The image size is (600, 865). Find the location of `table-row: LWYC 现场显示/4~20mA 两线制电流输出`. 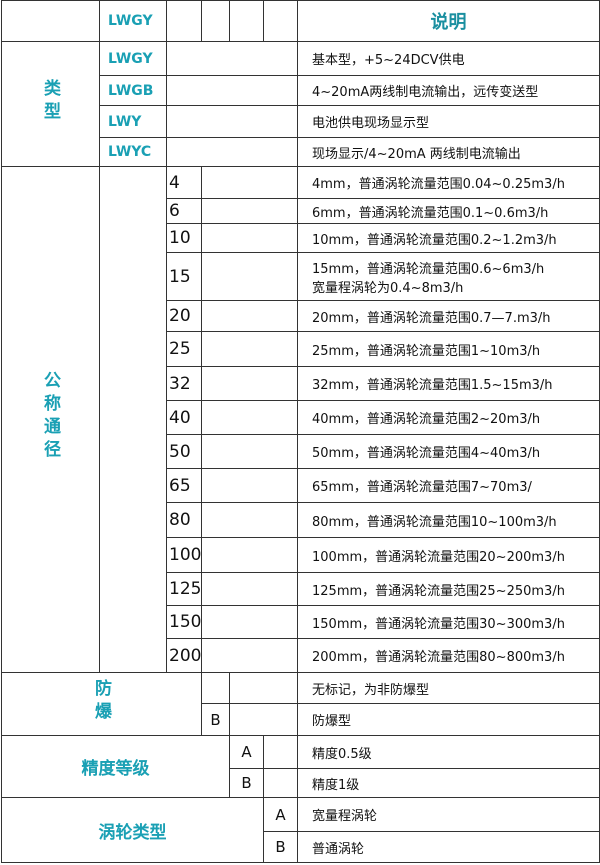

table-row: LWYC 现场显示/4~20mA 两线制电流输出 is located at coordinates (301, 152).